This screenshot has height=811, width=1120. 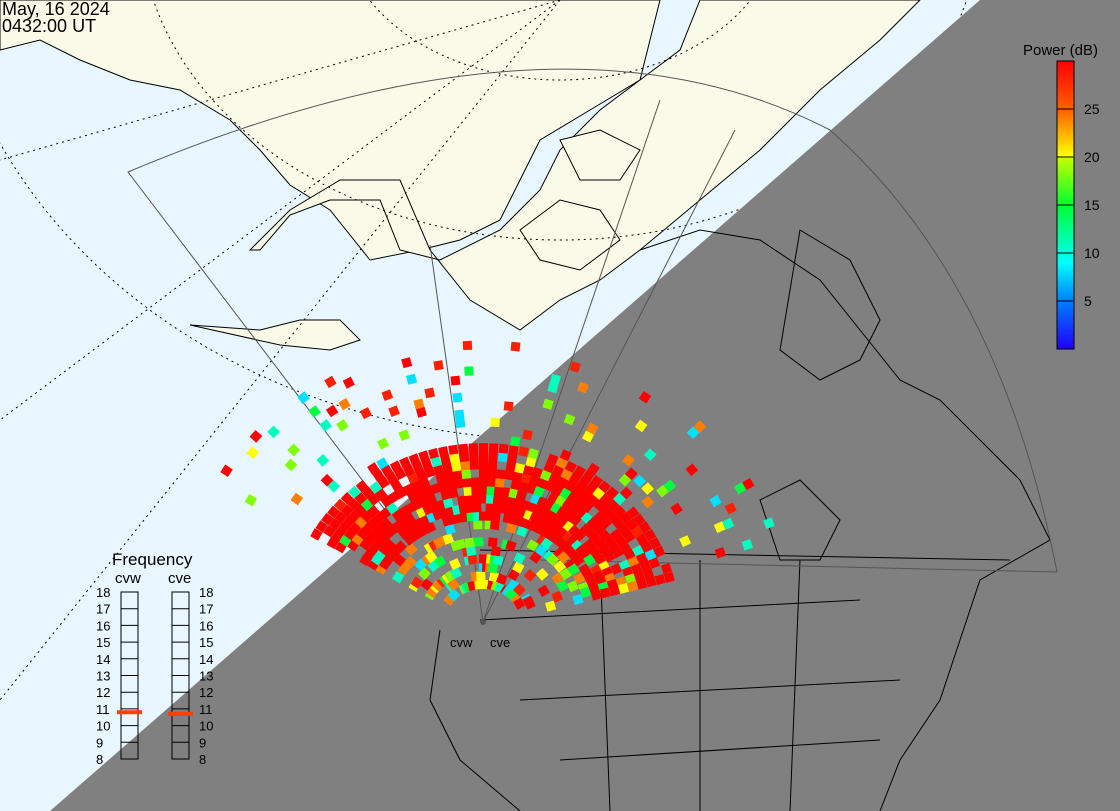 What do you see at coordinates (1088, 301) in the screenshot?
I see `colorbar-tick-label: 5` at bounding box center [1088, 301].